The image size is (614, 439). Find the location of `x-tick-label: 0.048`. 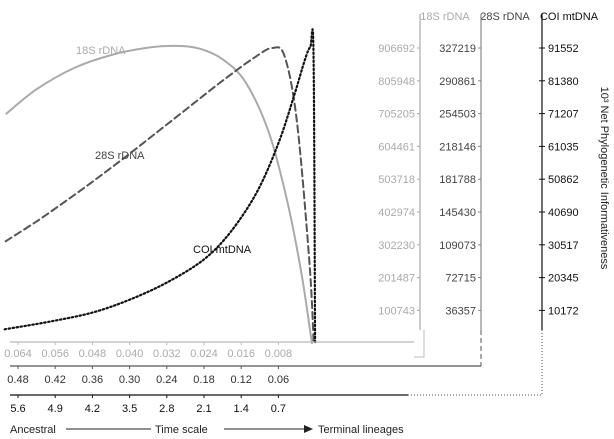

x-tick-label: 0.048 is located at coordinates (93, 354).